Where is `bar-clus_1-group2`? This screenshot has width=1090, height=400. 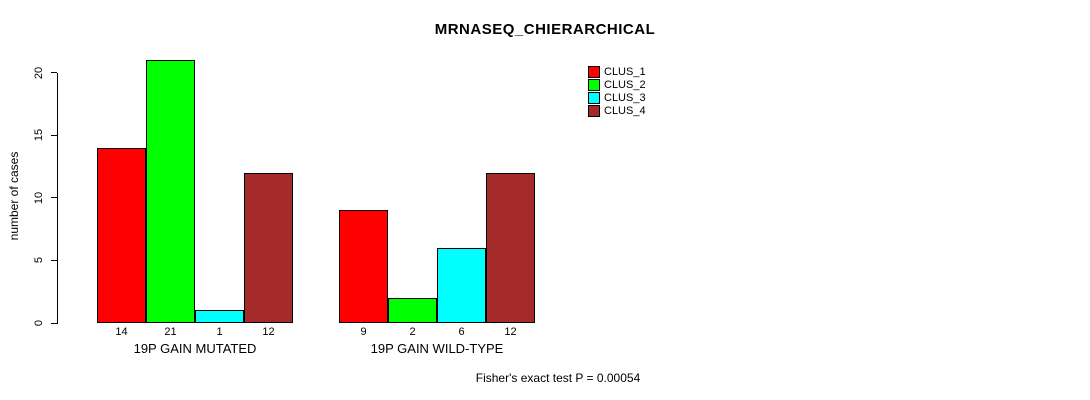
bar-clus_1-group2 is located at coordinates (363, 266).